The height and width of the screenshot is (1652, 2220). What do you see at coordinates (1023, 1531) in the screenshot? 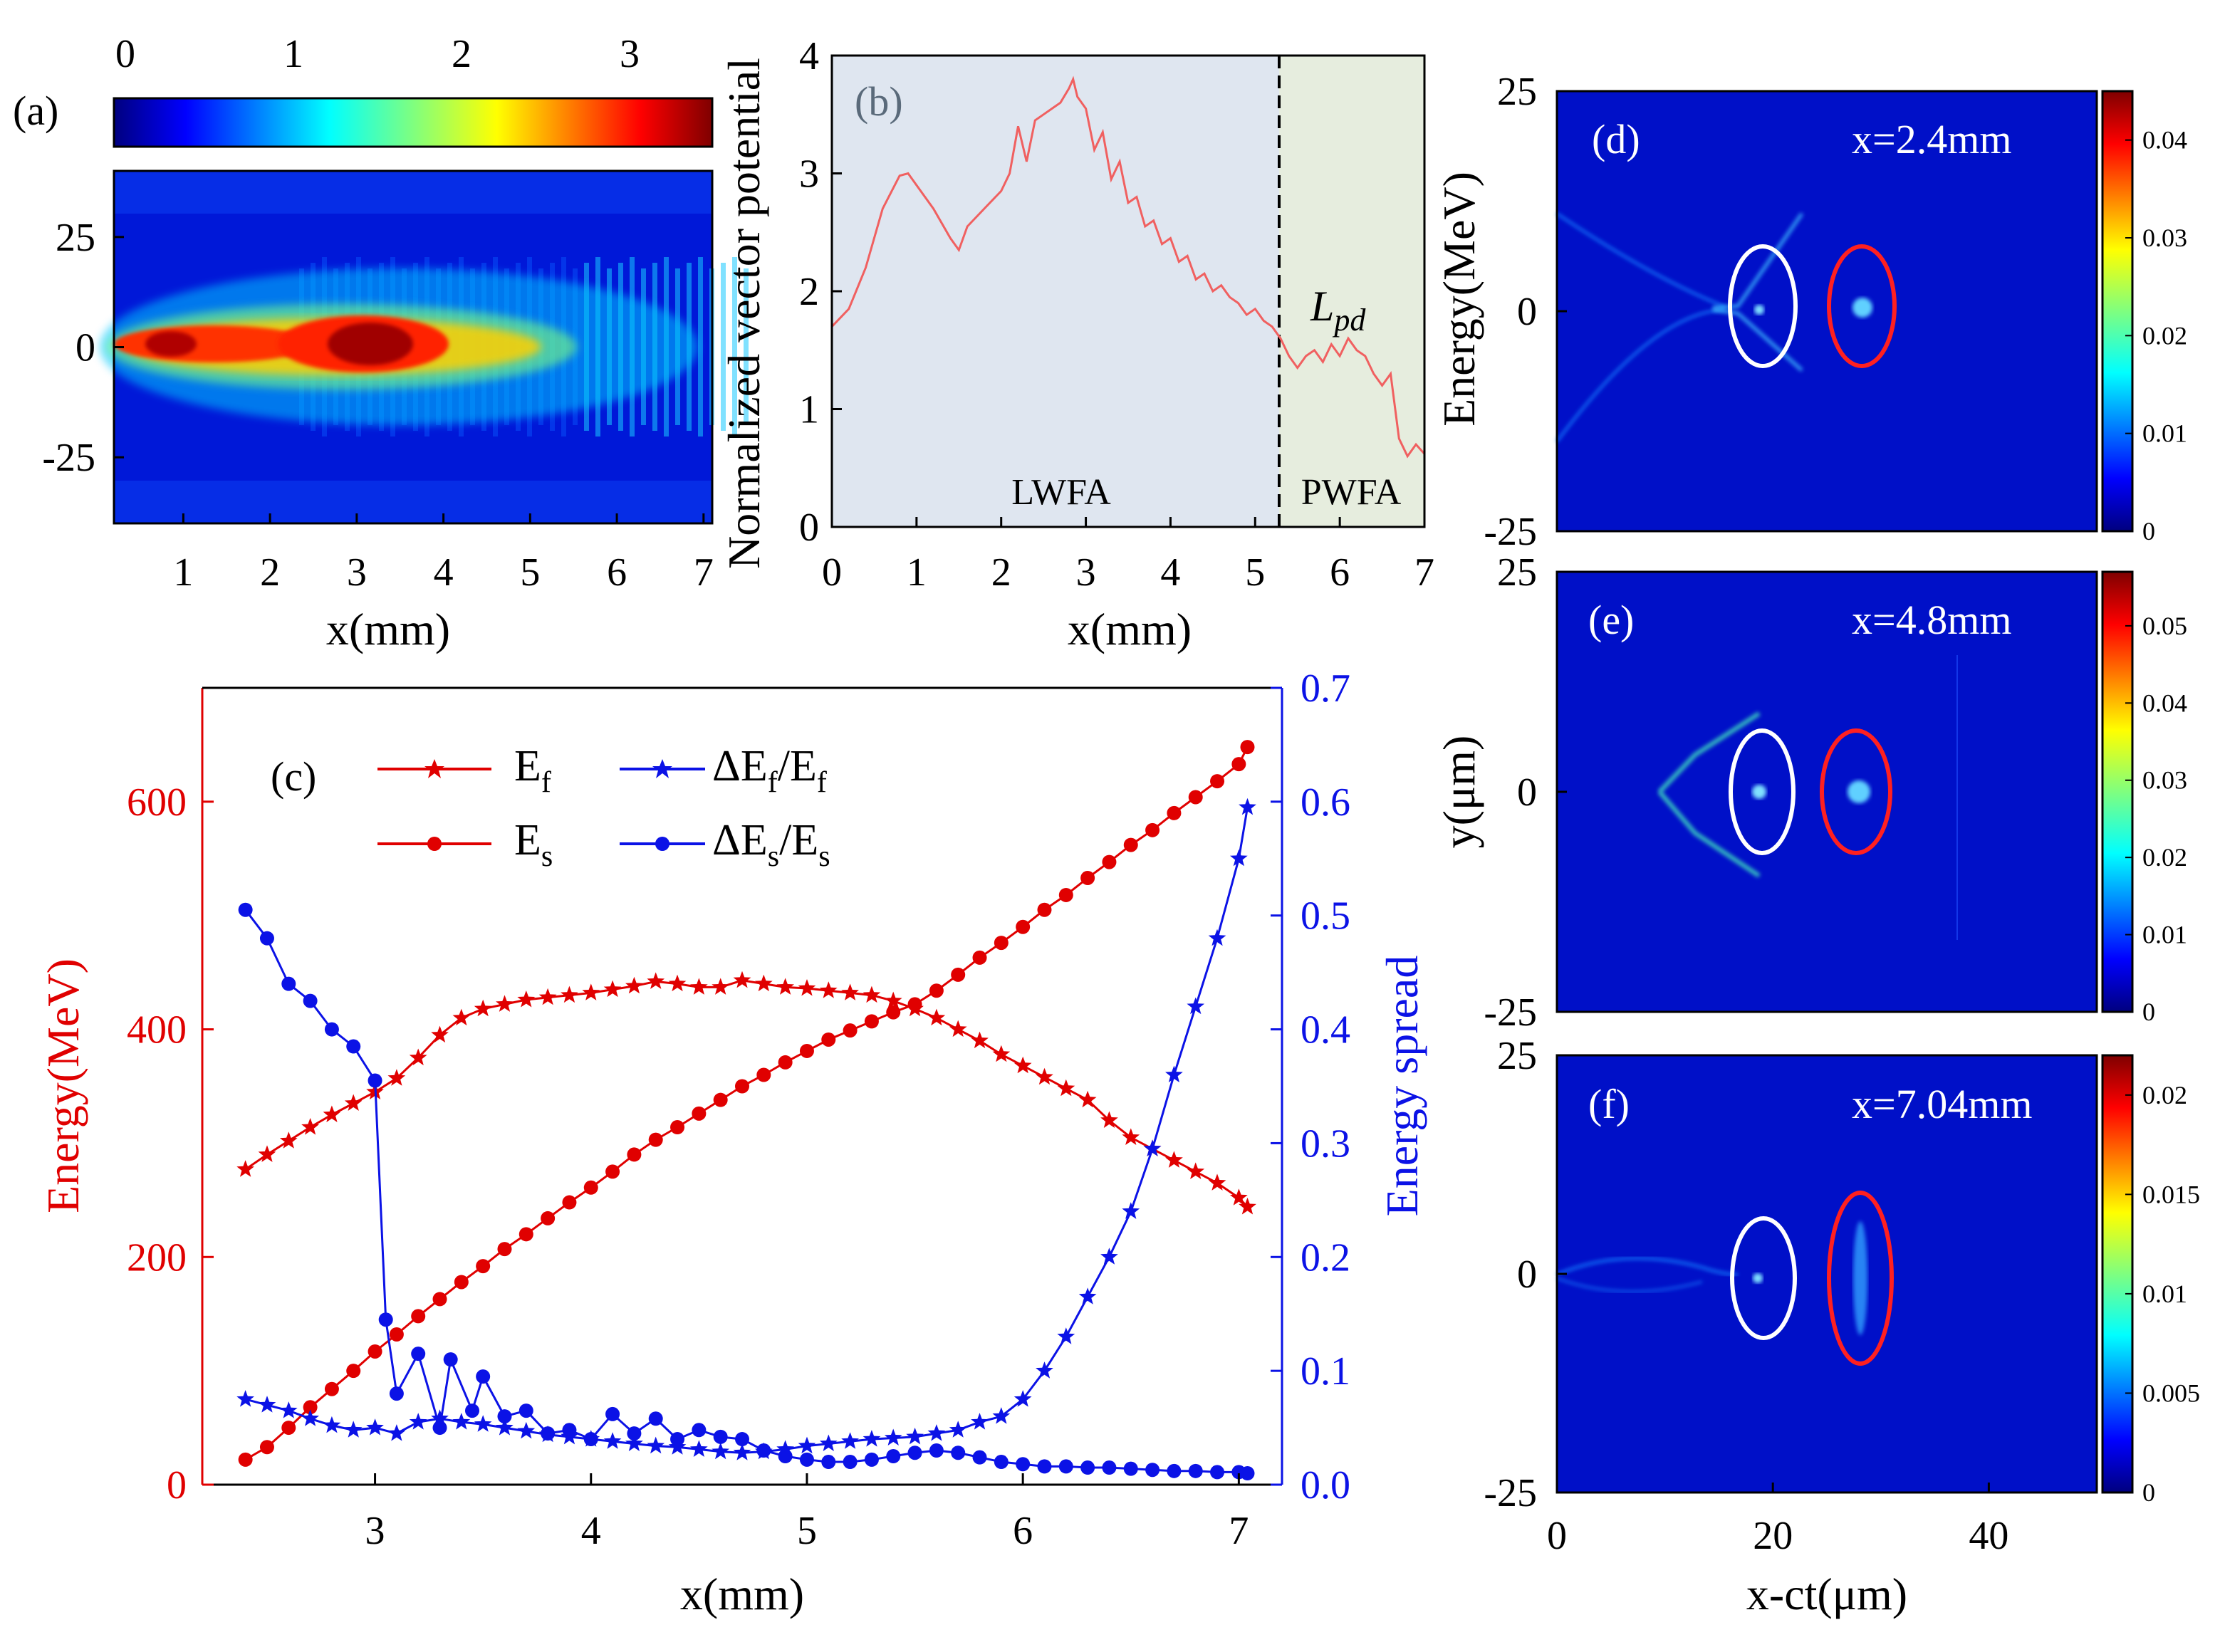
I see `panel-c-xtick-label: 6` at bounding box center [1023, 1531].